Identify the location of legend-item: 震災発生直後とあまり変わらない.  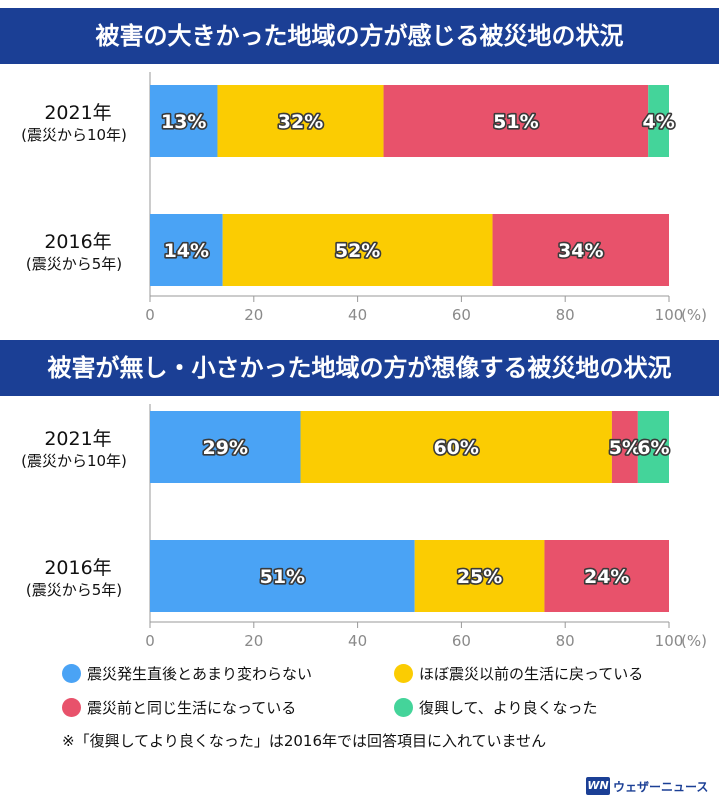
(187, 673).